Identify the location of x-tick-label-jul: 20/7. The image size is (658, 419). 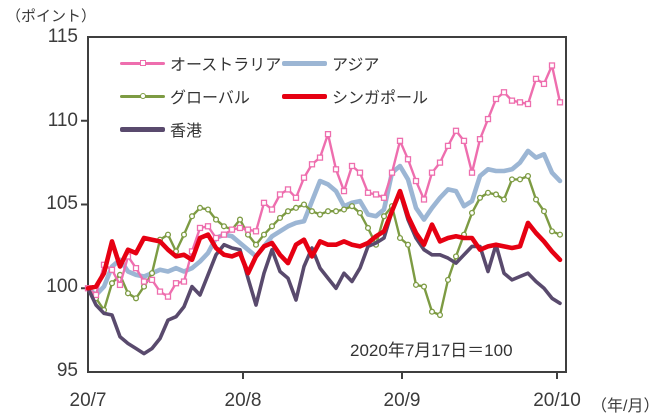
(88, 400).